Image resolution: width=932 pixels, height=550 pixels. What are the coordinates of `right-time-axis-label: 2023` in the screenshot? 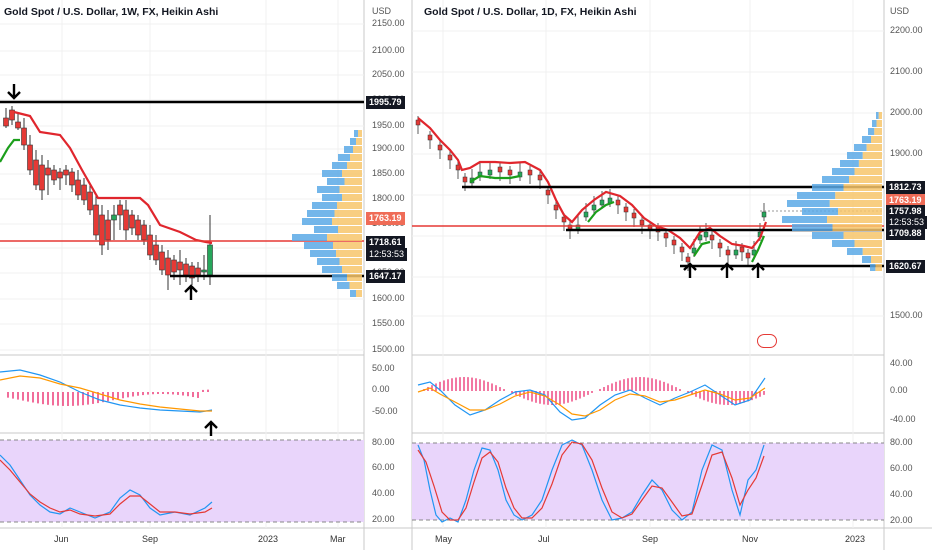 It's located at (855, 539).